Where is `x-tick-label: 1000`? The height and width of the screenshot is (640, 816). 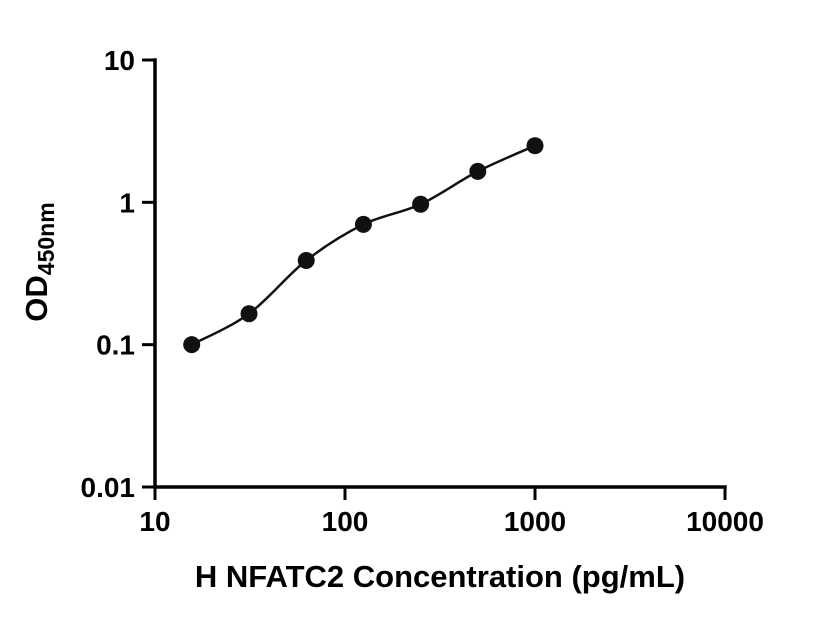
x-tick-label: 1000 is located at coordinates (535, 521).